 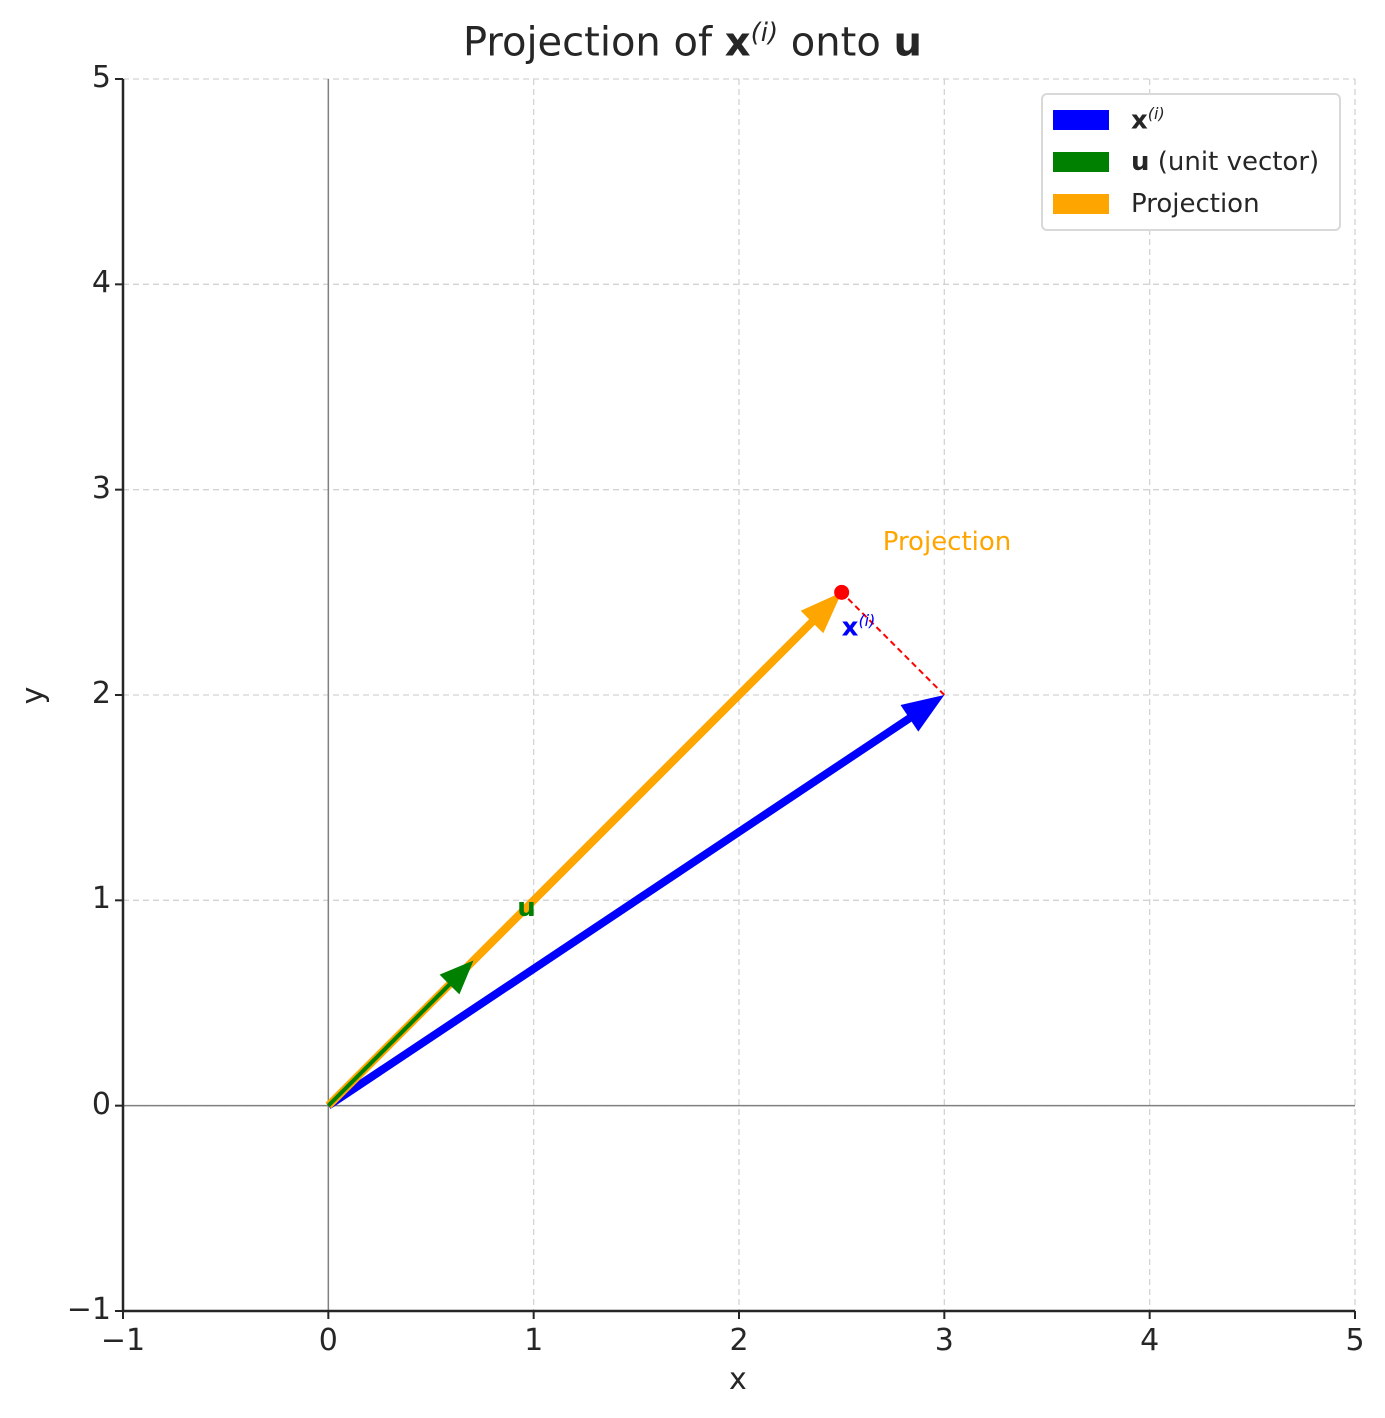 What do you see at coordinates (400, 1034) in the screenshot?
I see `vector-u-arrow` at bounding box center [400, 1034].